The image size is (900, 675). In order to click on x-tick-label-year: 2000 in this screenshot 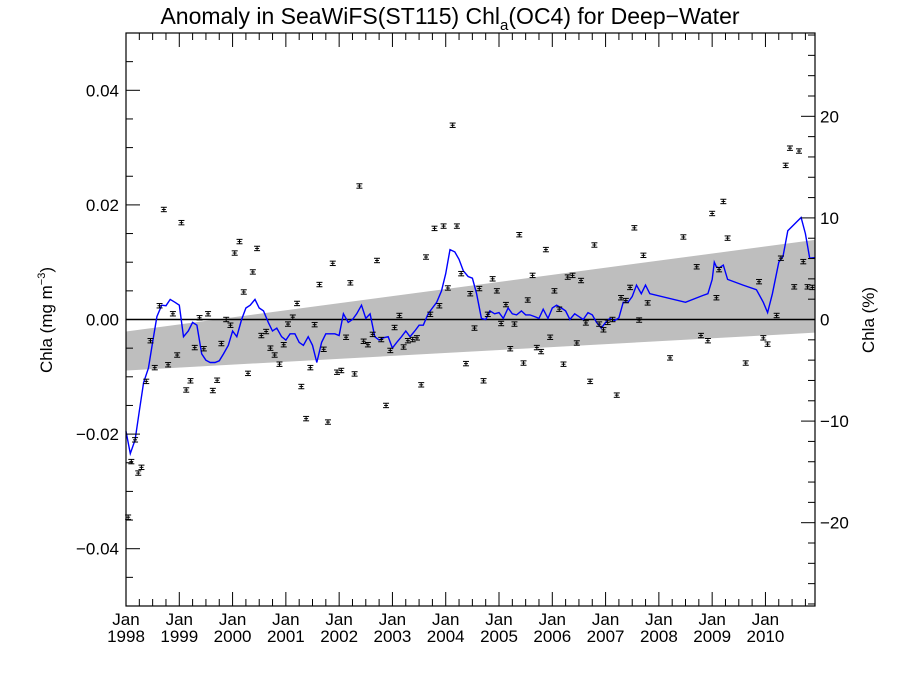, I will do `click(233, 636)`.